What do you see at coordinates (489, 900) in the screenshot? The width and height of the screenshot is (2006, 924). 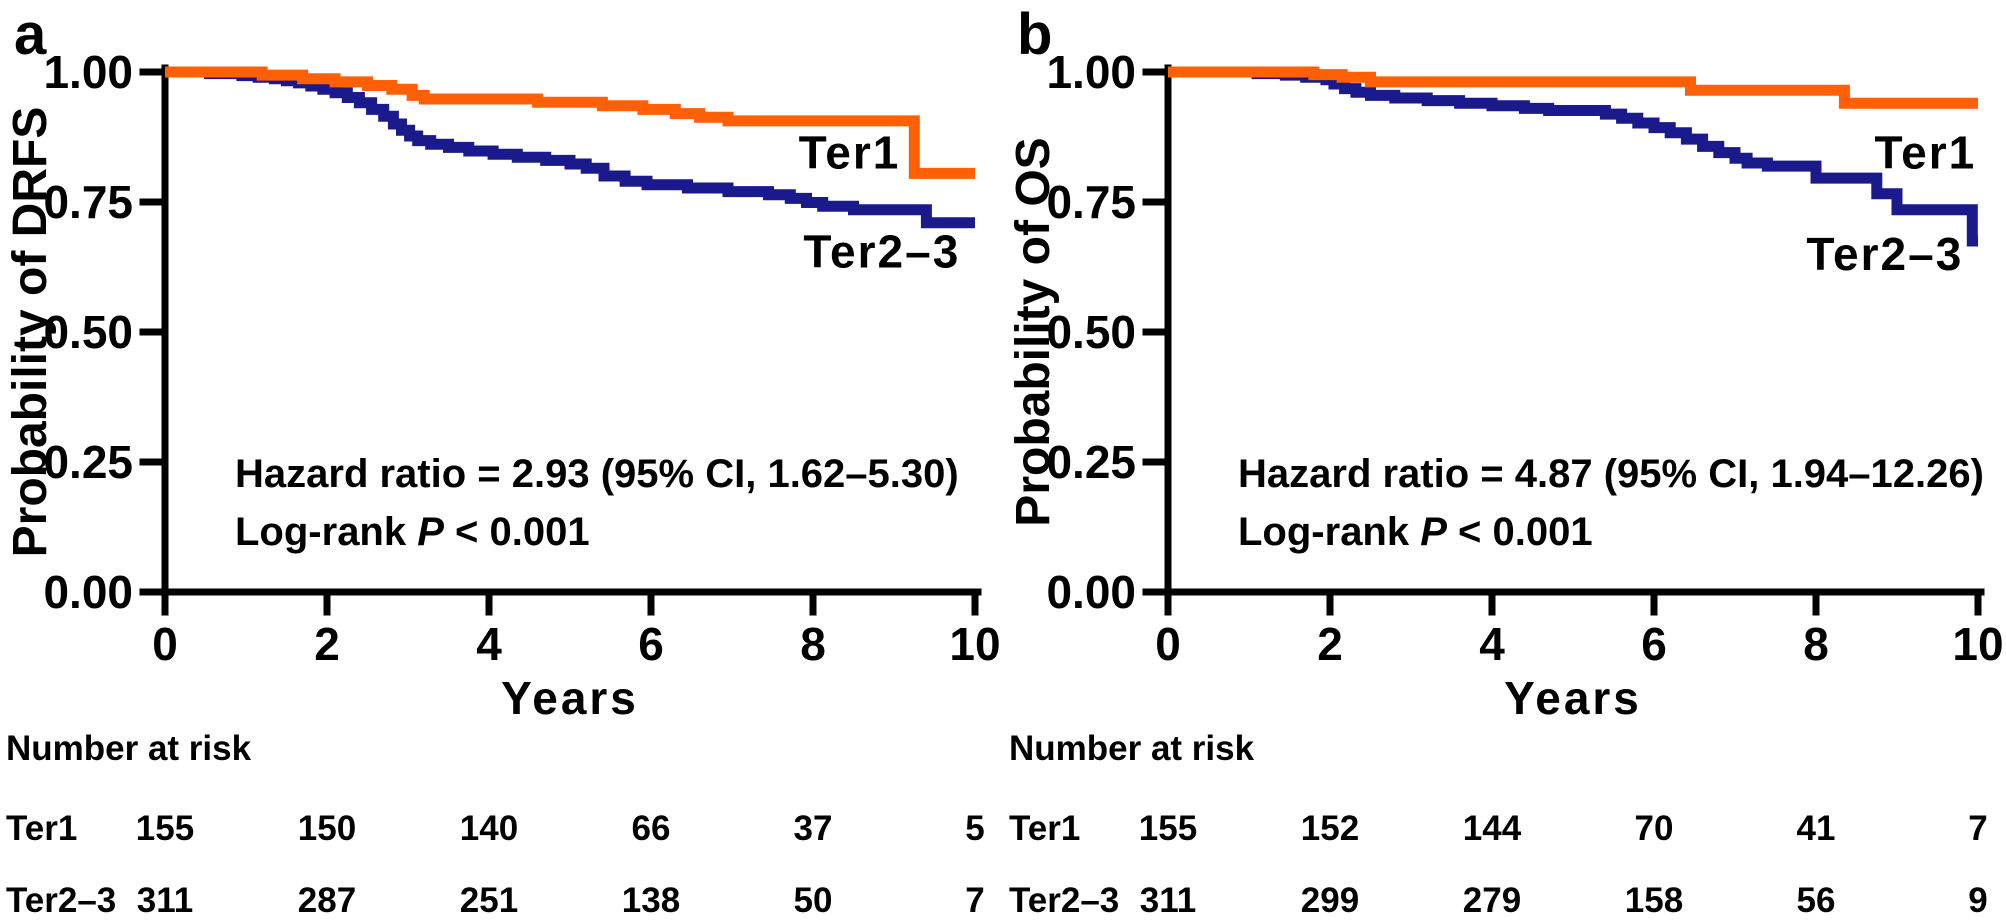 I see `risk-count: 251` at bounding box center [489, 900].